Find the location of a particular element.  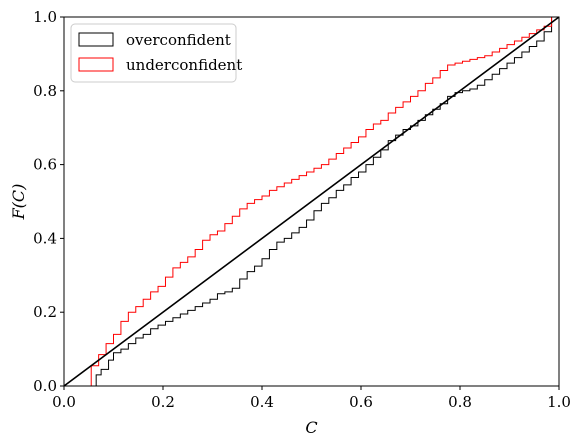

y-tick-label: 0.4 is located at coordinates (45, 238).